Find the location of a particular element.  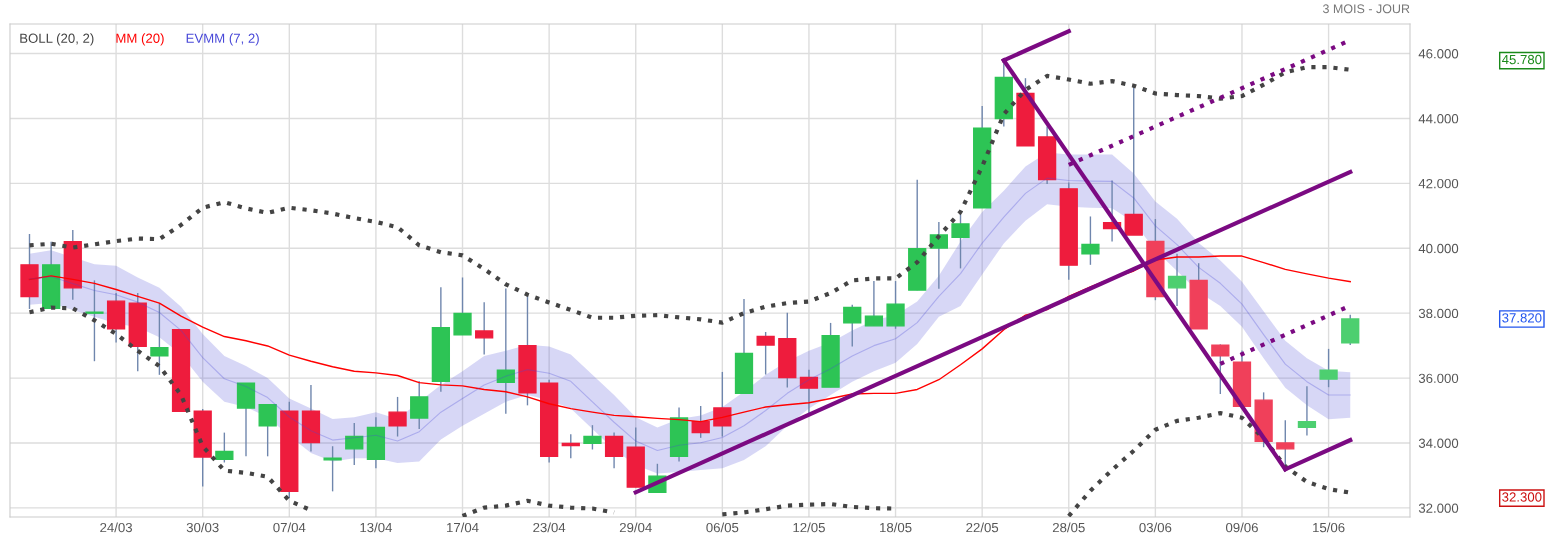

x-tick-label: 30/03 is located at coordinates (202, 527).